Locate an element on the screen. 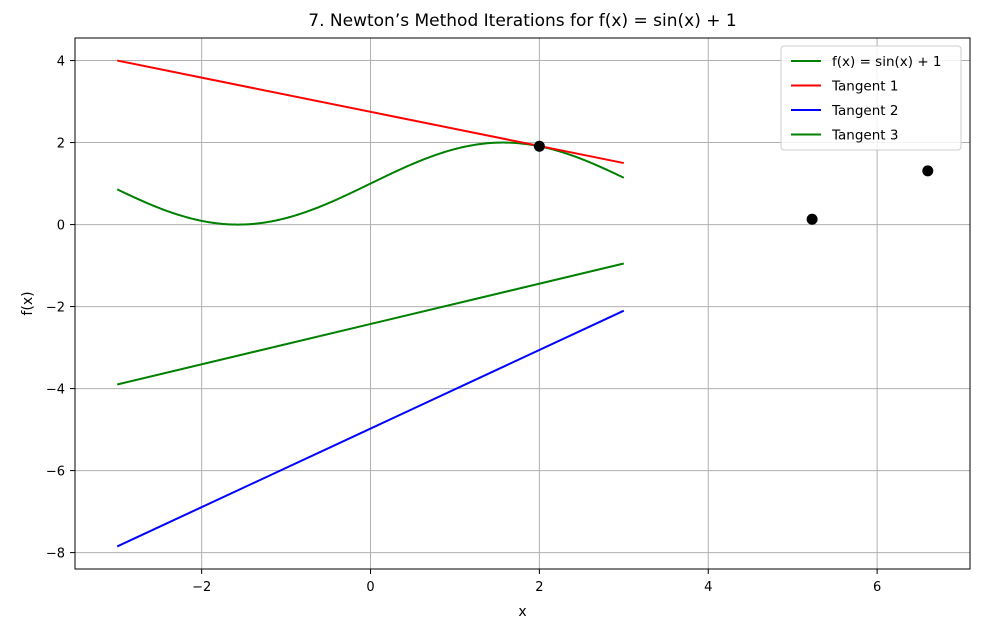 This screenshot has width=1002, height=640. y-tick-label: 2 is located at coordinates (61, 144).